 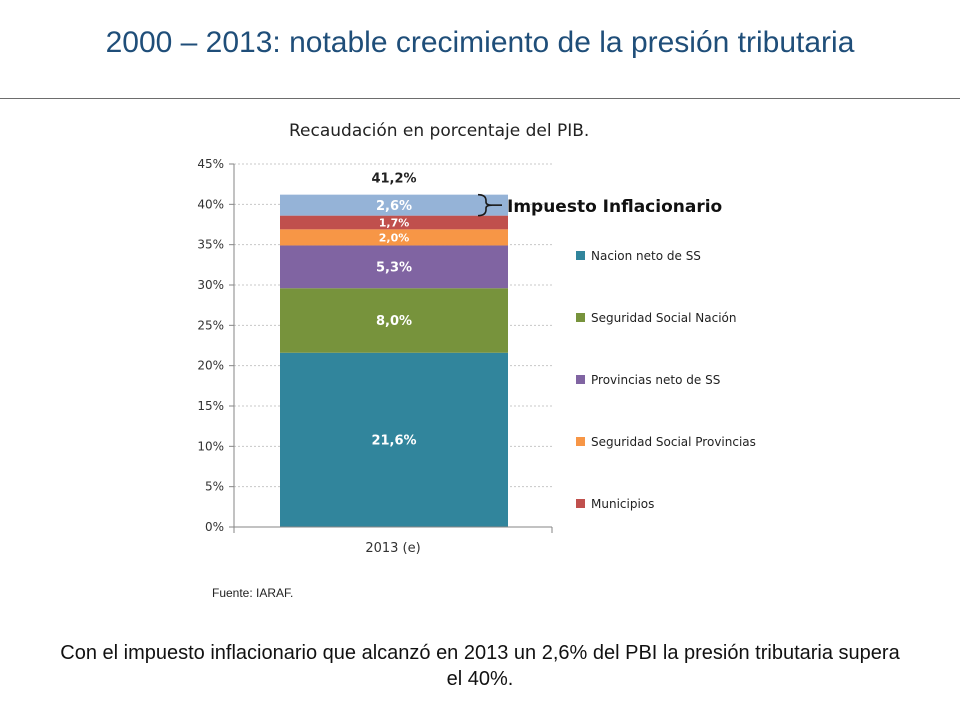 I want to click on bar-segment-provincias-neto-de-ss, so click(x=394, y=267).